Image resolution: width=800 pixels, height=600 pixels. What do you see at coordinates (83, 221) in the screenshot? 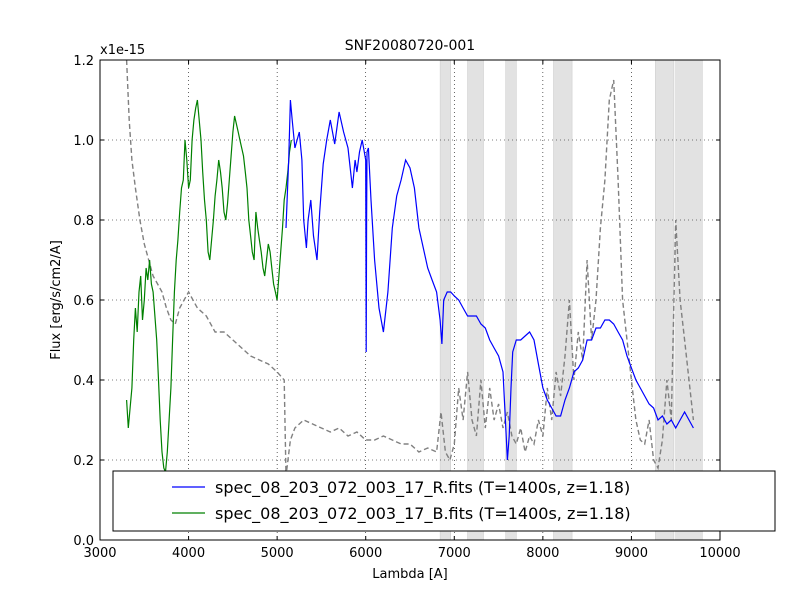
I see `y-tick-label: 0.8` at bounding box center [83, 221].